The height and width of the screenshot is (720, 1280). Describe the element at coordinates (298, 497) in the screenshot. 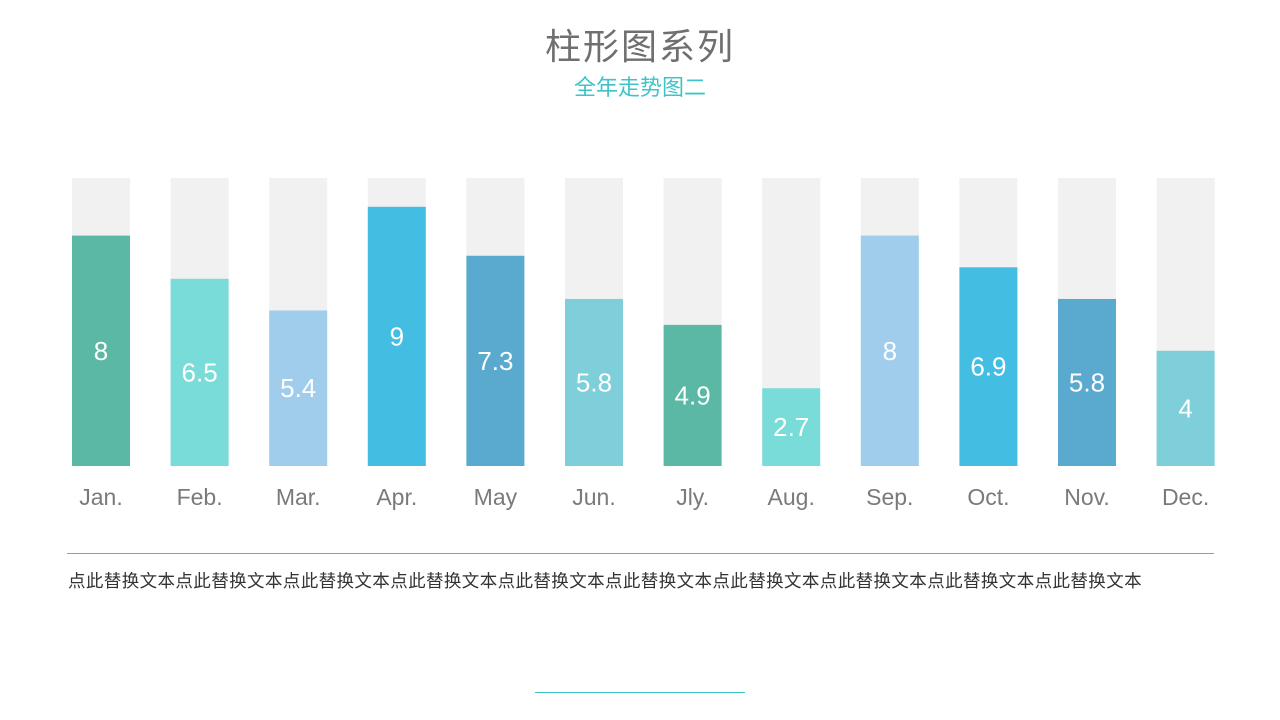

I see `x-tick-label: Mar.` at that location.